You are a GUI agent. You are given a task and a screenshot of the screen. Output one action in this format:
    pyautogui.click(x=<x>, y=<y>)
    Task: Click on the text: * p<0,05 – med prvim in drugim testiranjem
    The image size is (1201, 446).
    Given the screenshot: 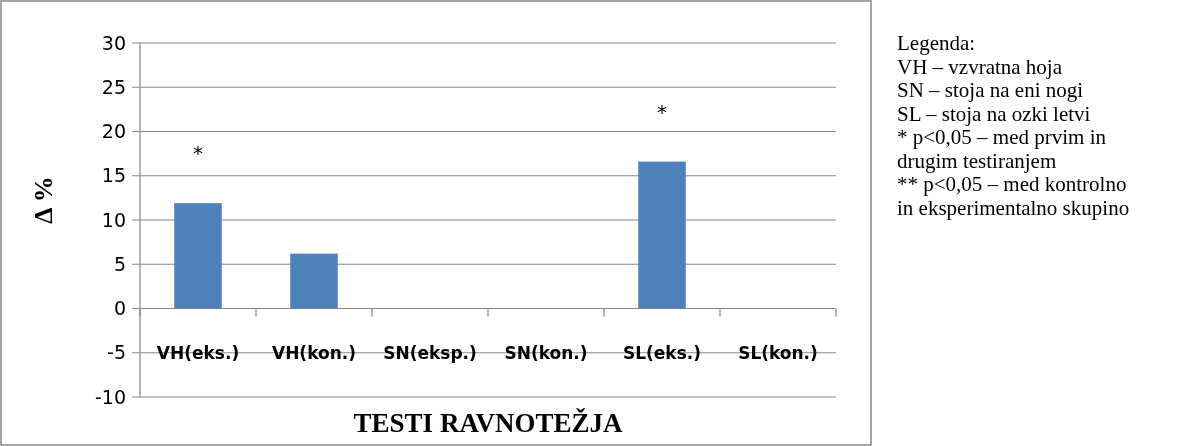 What is the action you would take?
    pyautogui.click(x=1002, y=149)
    